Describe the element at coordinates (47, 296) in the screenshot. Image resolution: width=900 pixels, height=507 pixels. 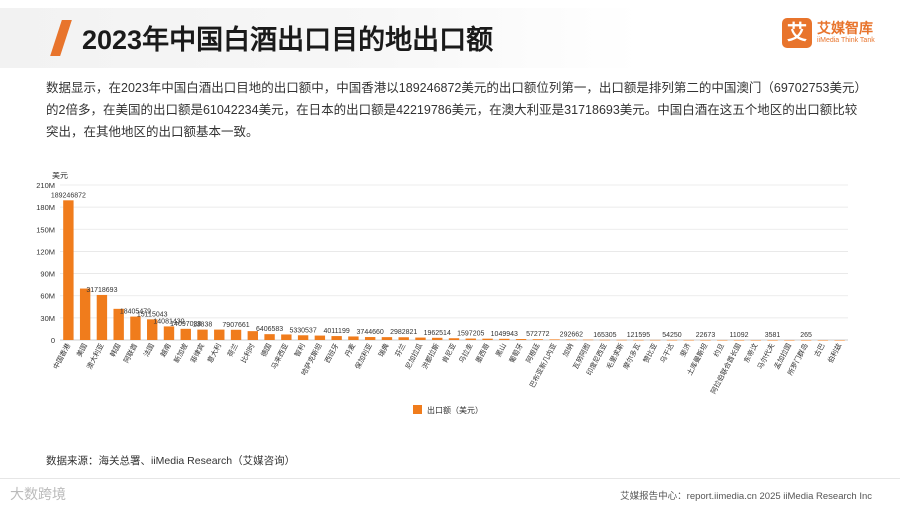
I see `y-tick-label: 60M` at that location.